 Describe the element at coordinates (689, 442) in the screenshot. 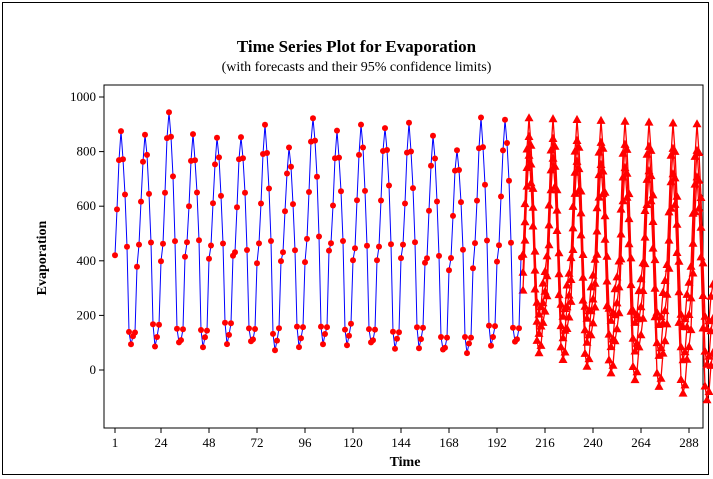

I see `x-tick-label: 288` at that location.